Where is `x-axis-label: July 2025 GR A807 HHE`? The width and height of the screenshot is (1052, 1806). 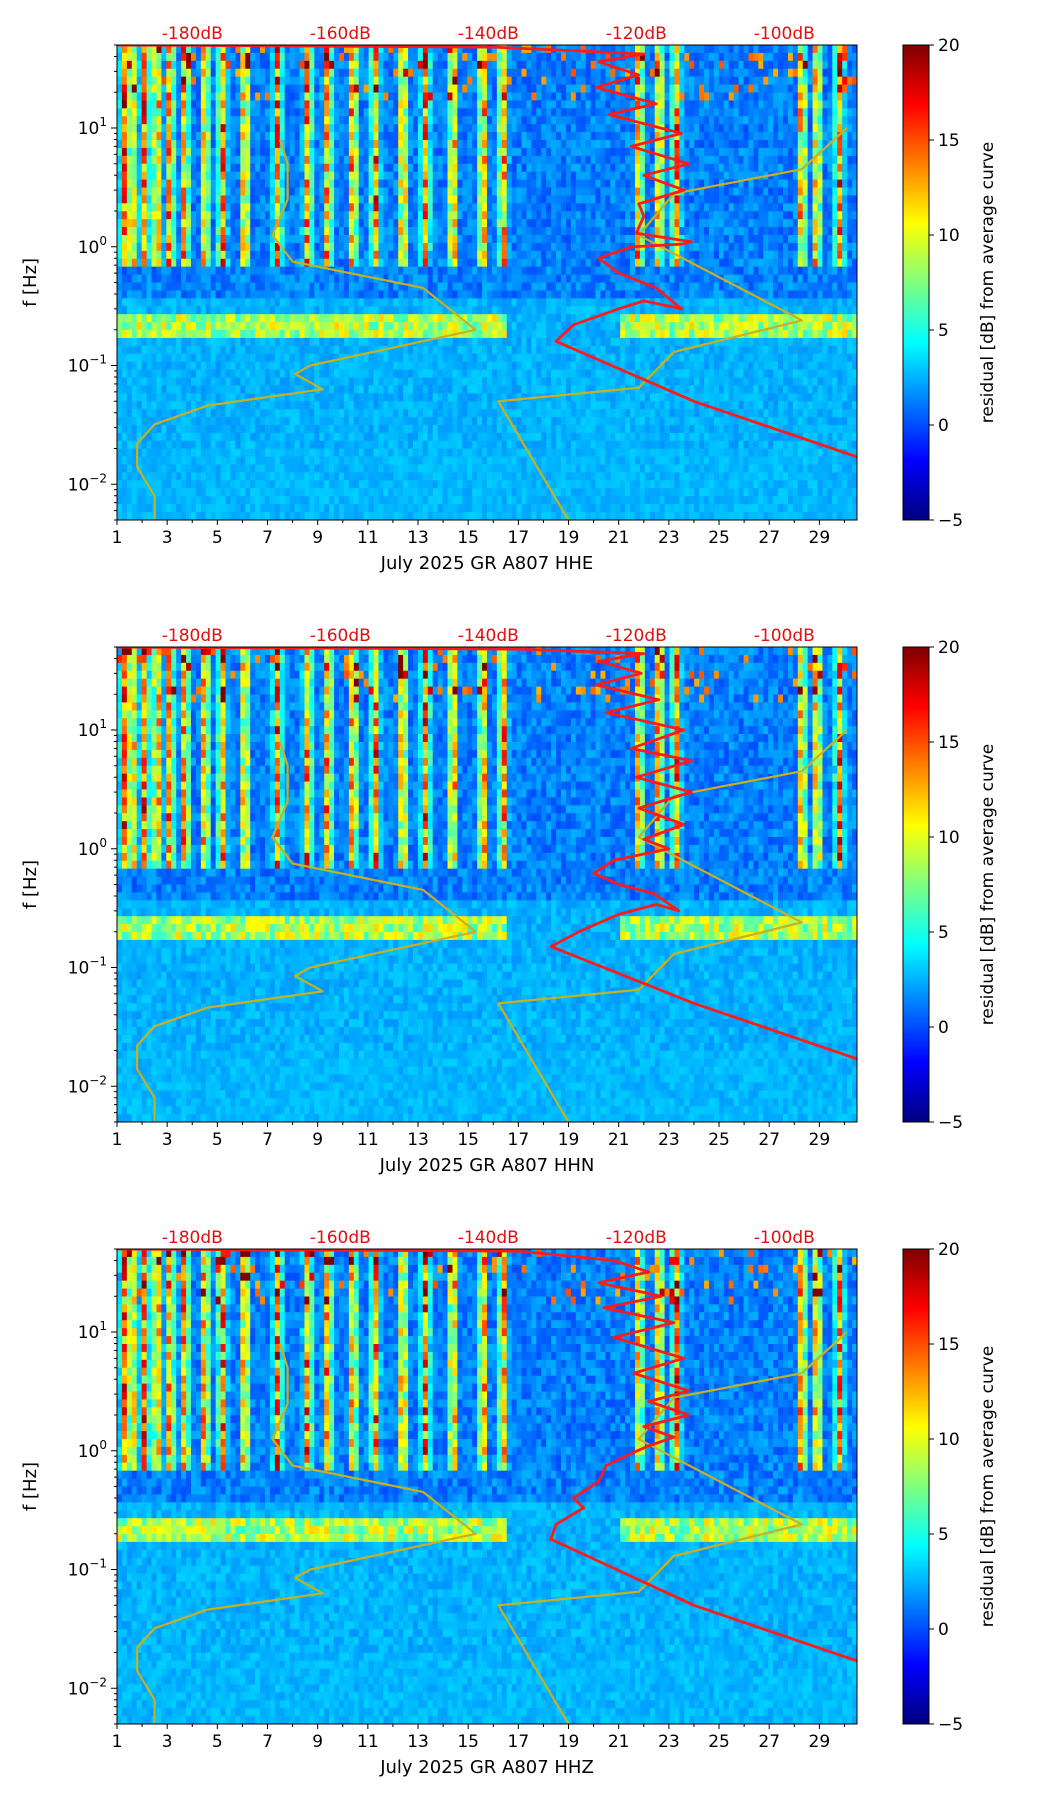
x-axis-label: July 2025 GR A807 HHE is located at coordinates (487, 563).